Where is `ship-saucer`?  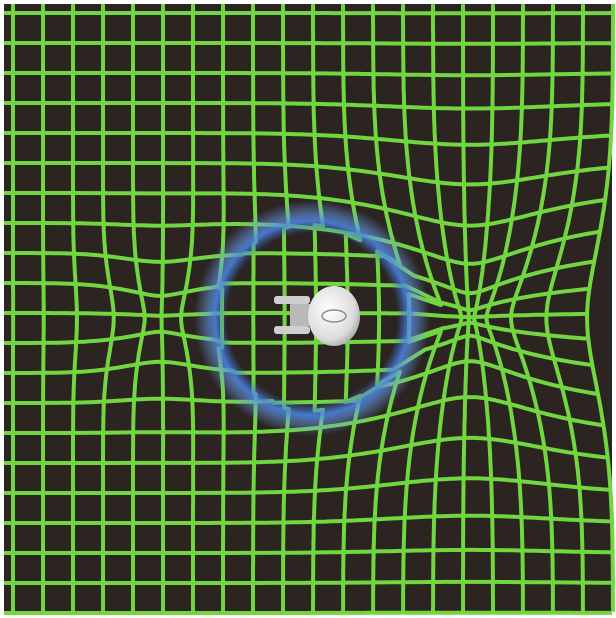
ship-saucer is located at coordinates (334, 316).